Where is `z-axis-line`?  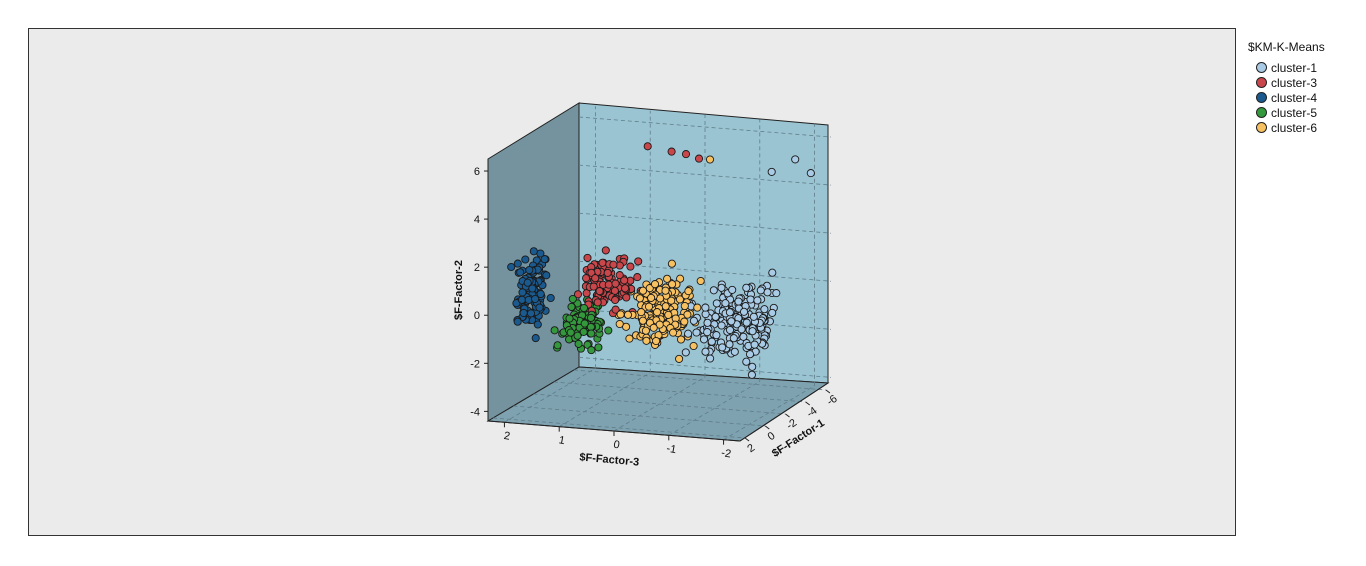 z-axis-line is located at coordinates (784, 412).